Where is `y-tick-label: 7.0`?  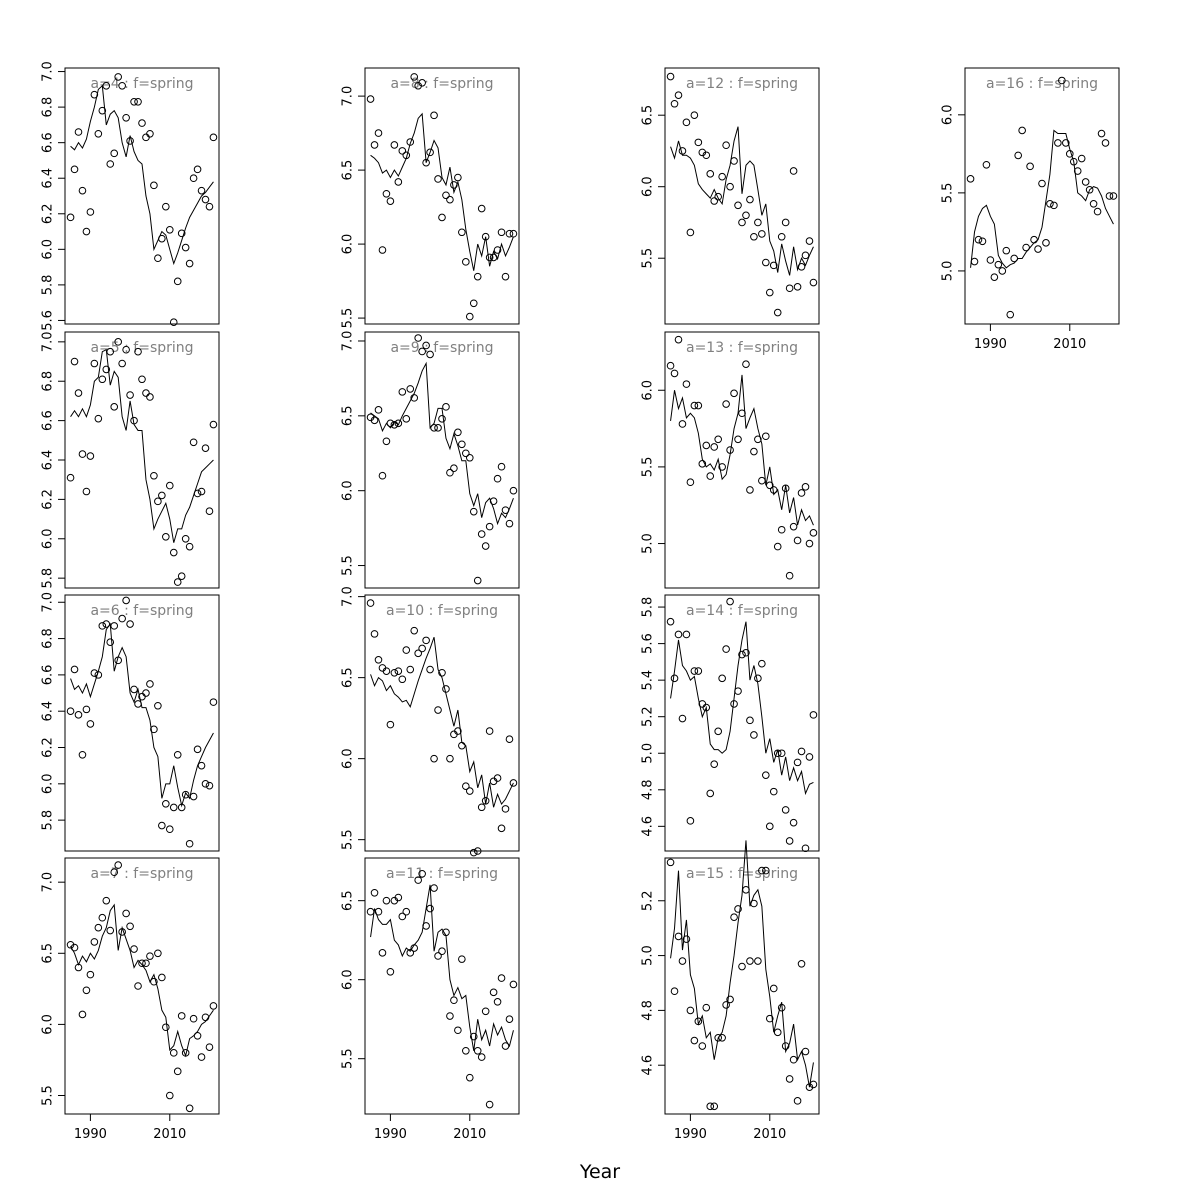
y-tick-label: 7.0 is located at coordinates (348, 96).